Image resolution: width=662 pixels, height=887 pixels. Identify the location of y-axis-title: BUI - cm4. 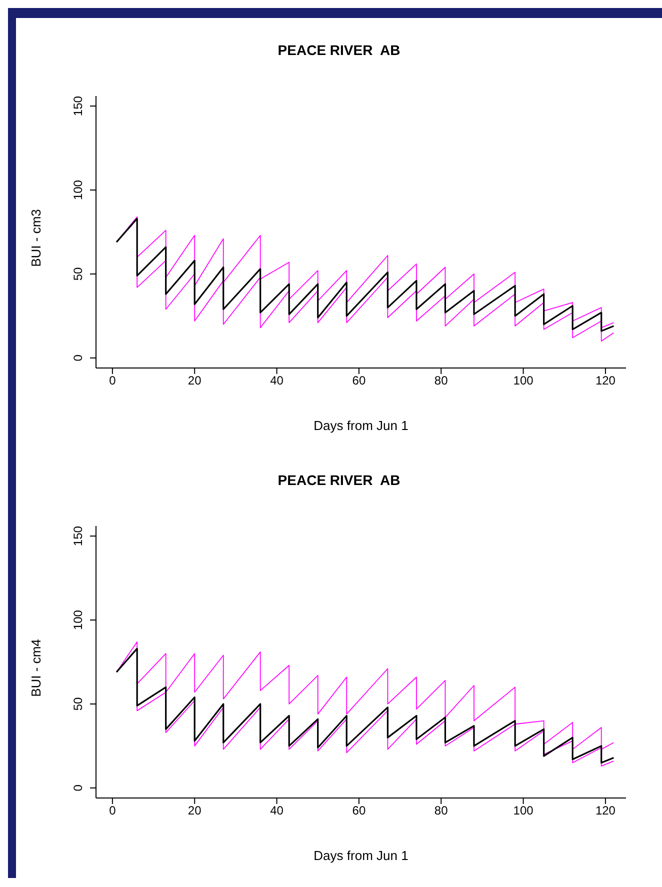
(36, 668).